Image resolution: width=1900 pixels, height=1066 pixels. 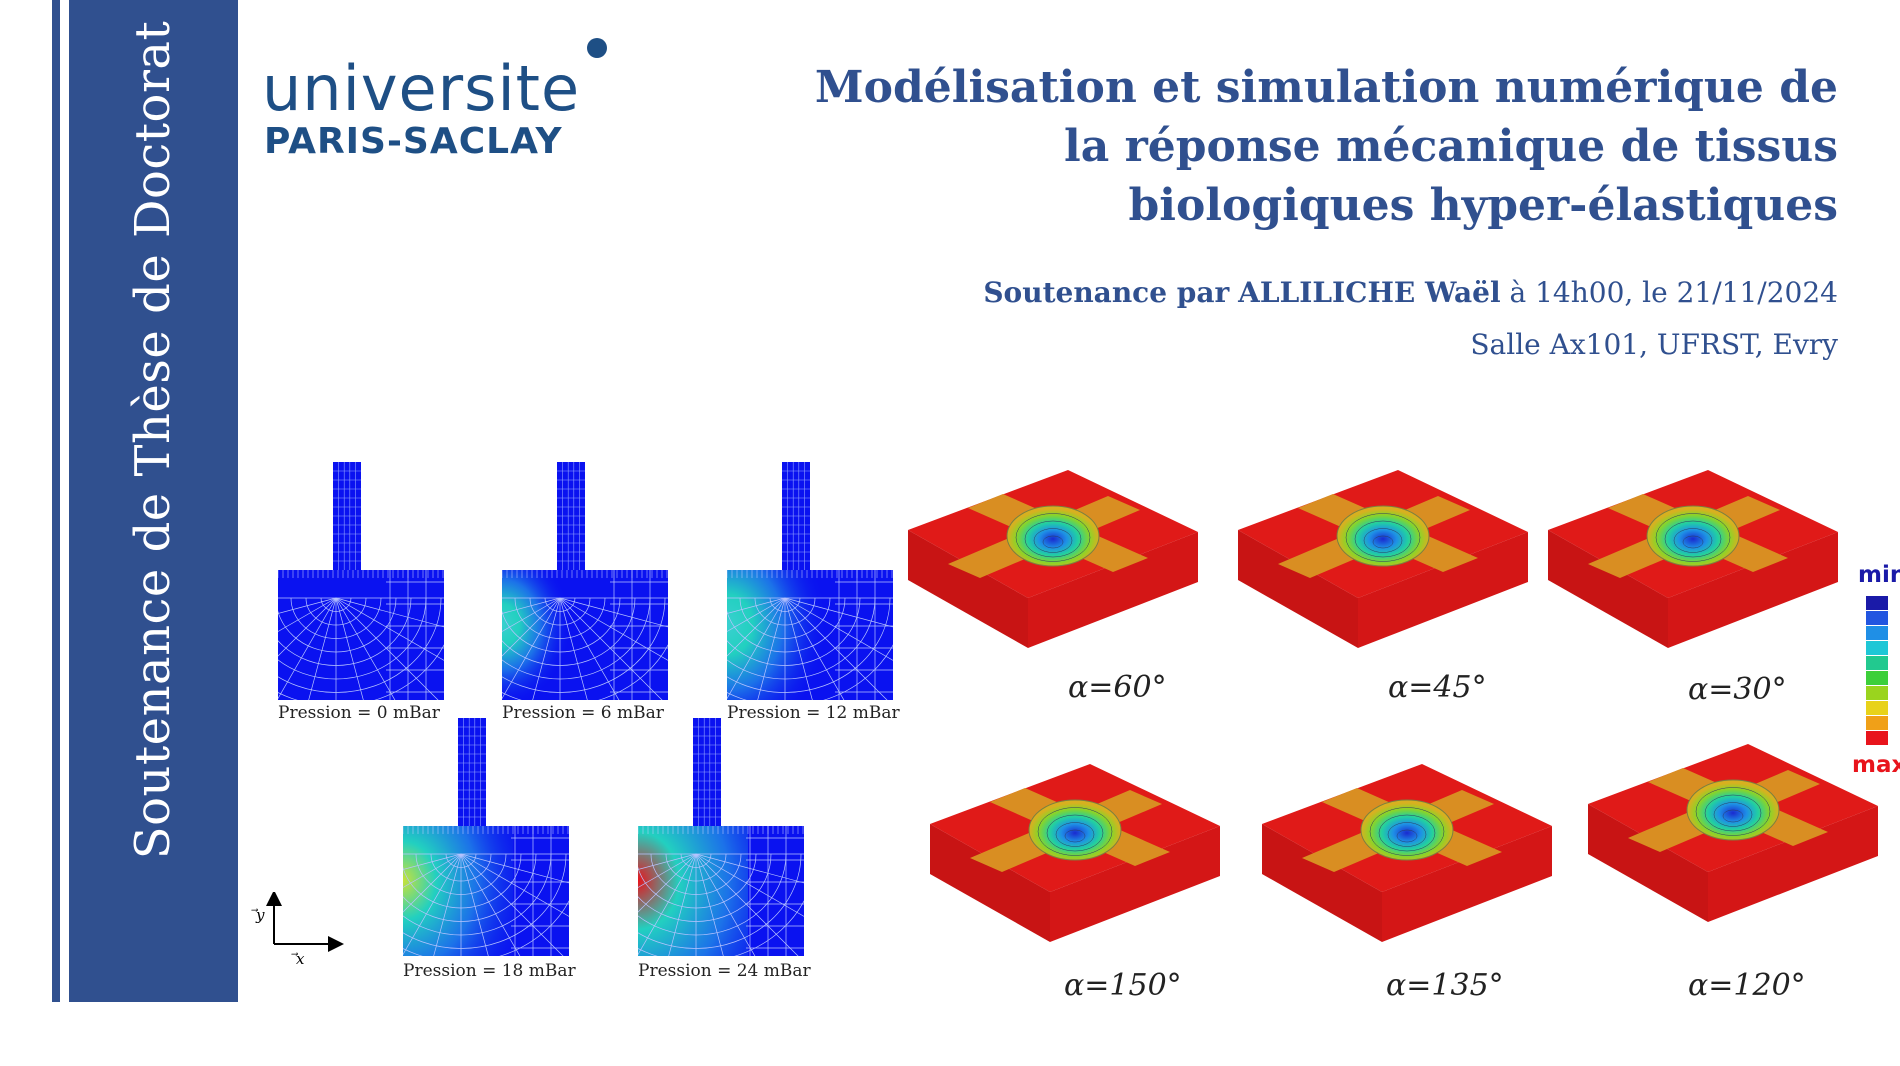 I want to click on mesh-caption-2: Pression = 12 mBar, so click(x=813, y=713).